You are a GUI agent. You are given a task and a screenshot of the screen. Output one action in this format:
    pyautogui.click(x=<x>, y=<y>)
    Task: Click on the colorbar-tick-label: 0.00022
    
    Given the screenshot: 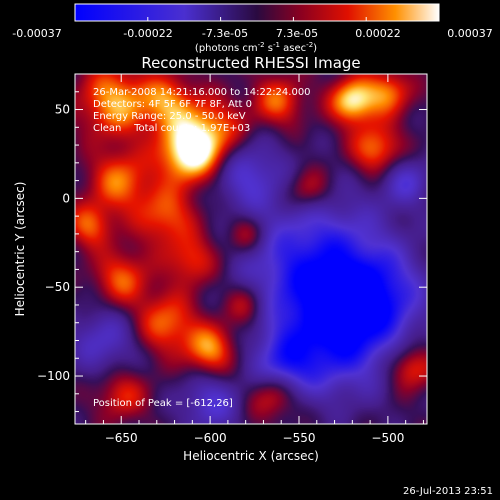 What is the action you would take?
    pyautogui.click(x=378, y=33)
    